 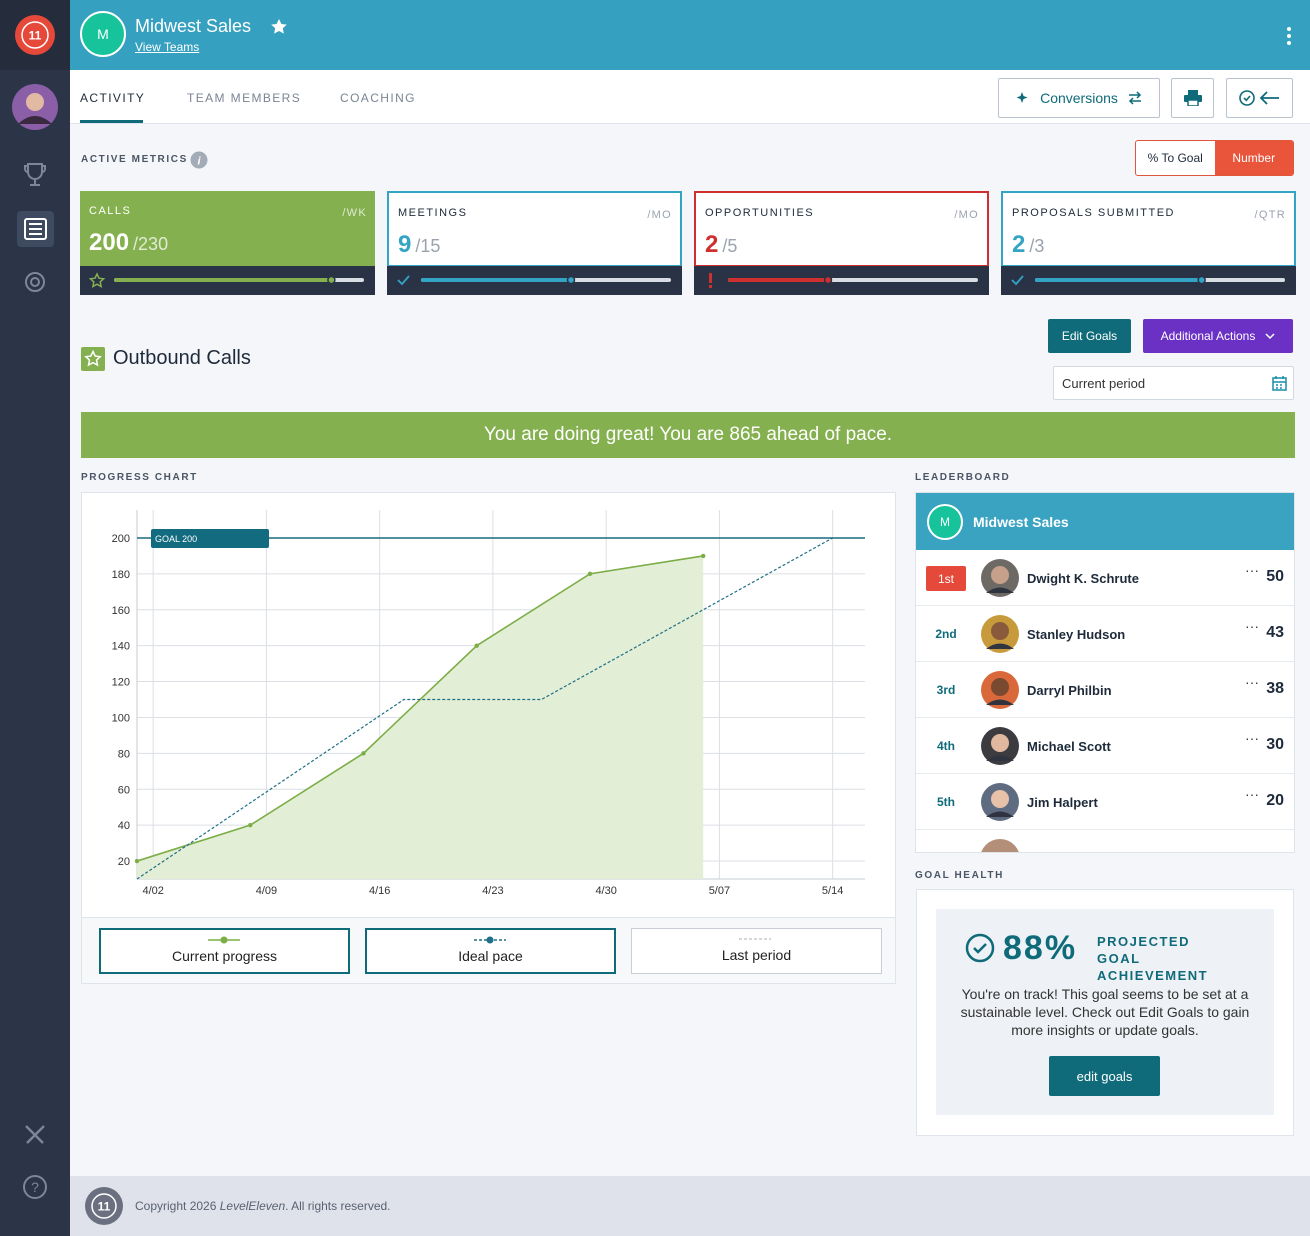 What do you see at coordinates (1022, 97) in the screenshot?
I see `sparkle-icon` at bounding box center [1022, 97].